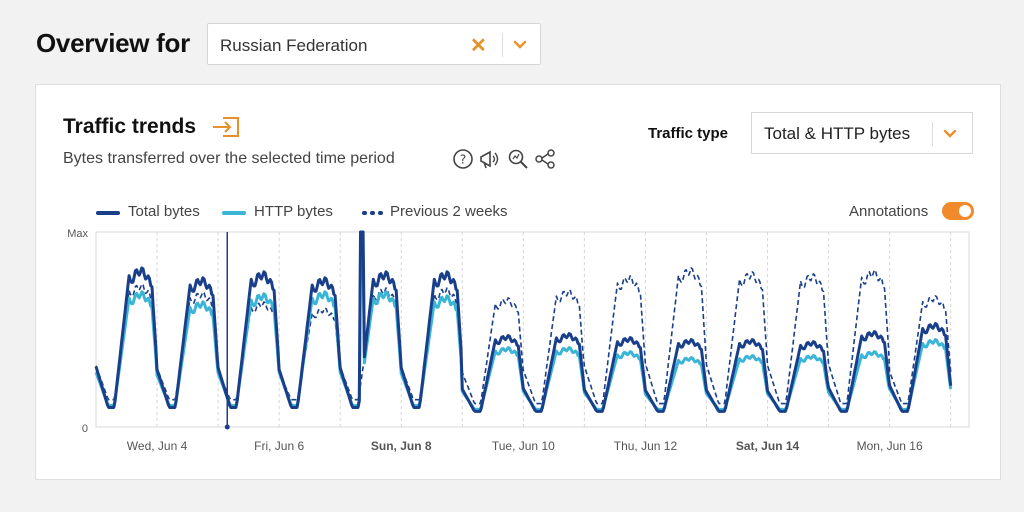 This screenshot has height=512, width=1024. Describe the element at coordinates (157, 446) in the screenshot. I see `x-tick-label: Wed, Jun 4` at that location.